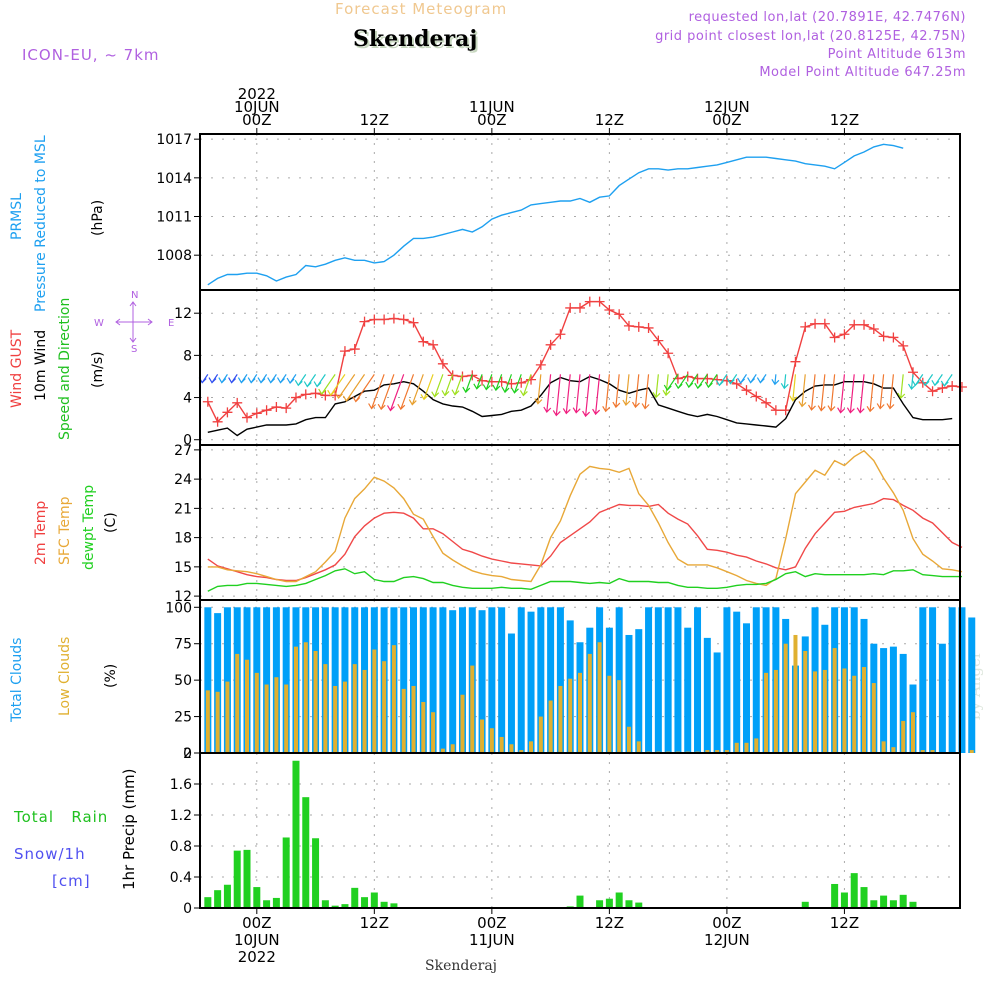  What do you see at coordinates (181, 847) in the screenshot?
I see `y-tick-label: 0.8` at bounding box center [181, 847].